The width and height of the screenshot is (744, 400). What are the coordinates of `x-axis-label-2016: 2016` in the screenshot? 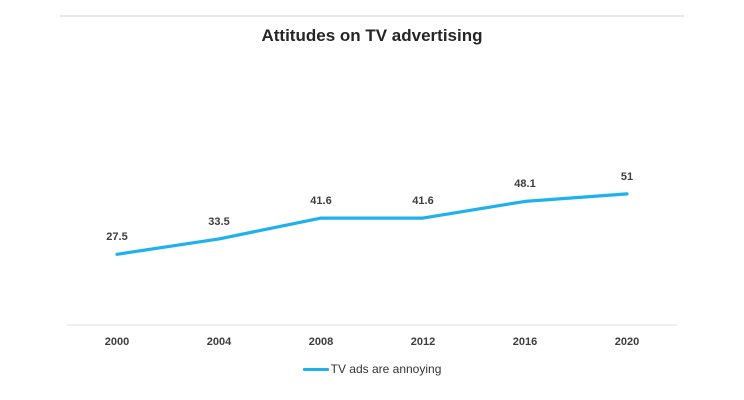 It's located at (525, 342).